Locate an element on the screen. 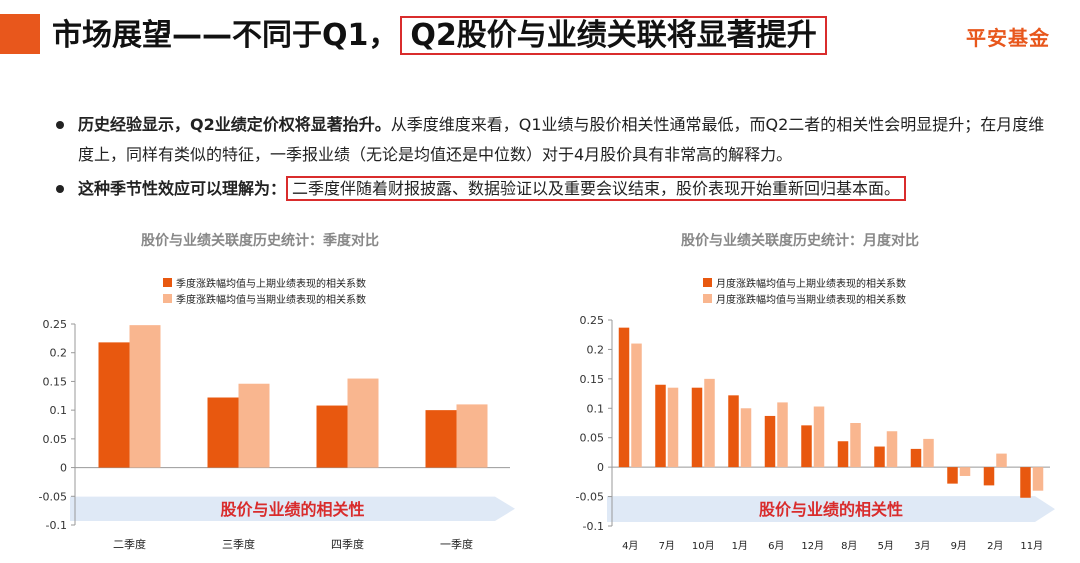 This screenshot has width=1080, height=563. title-highlight: Q2股价与业绩关联将显著提升 is located at coordinates (613, 35).